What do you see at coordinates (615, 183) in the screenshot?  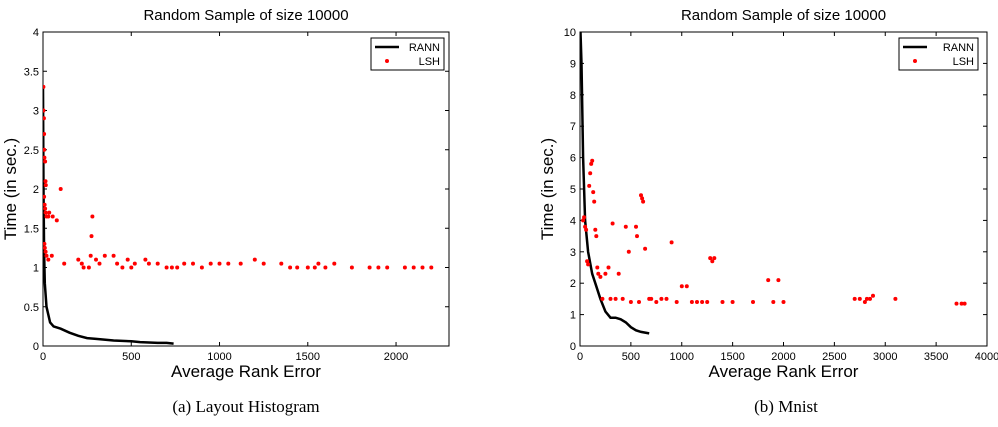 I see `series-line-rann` at bounding box center [615, 183].